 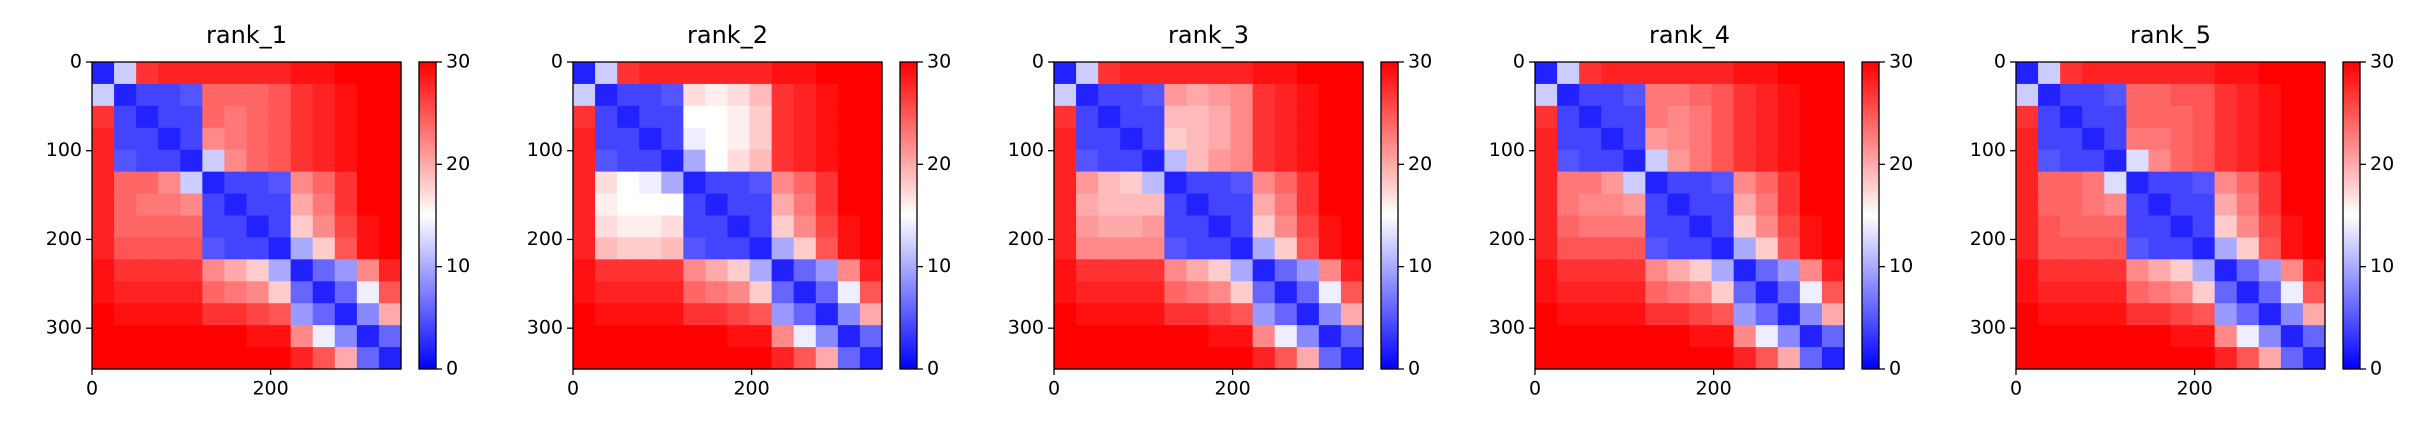 I want to click on colorbar-tick-label: 20, so click(x=2382, y=164).